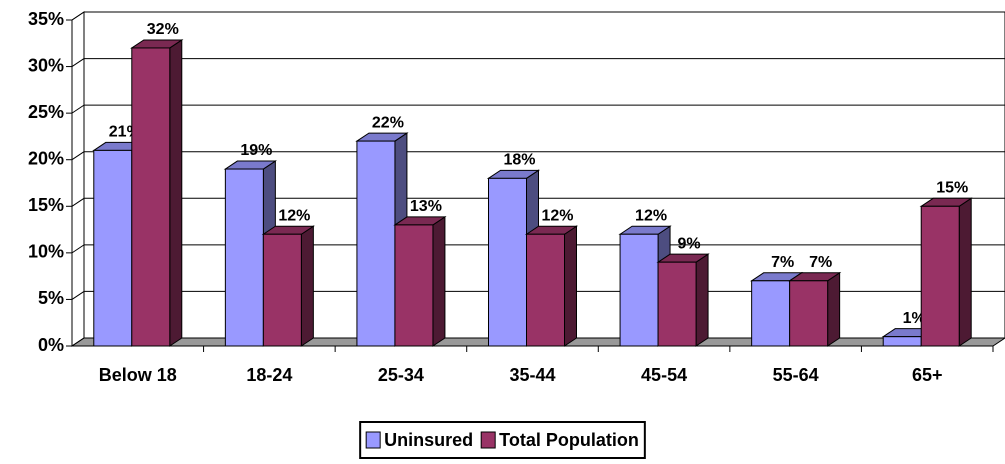 Image resolution: width=1005 pixels, height=464 pixels. What do you see at coordinates (51, 298) in the screenshot?
I see `y-tick-label: 5%` at bounding box center [51, 298].